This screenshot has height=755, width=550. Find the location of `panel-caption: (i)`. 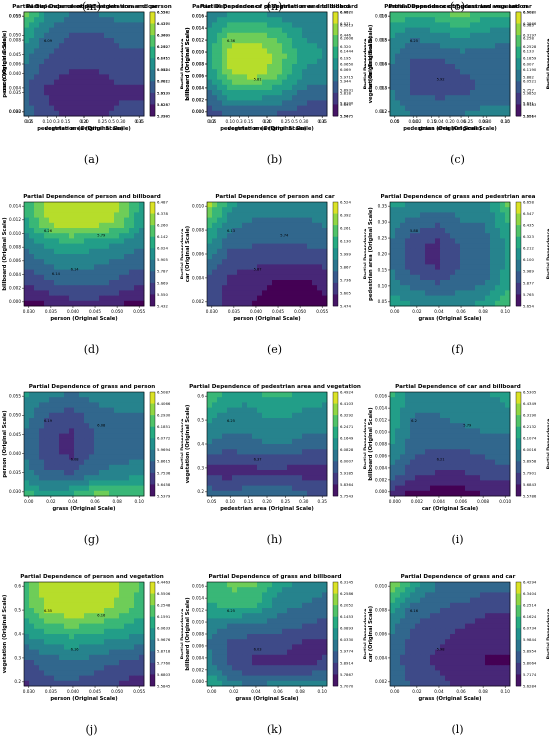

panel-caption: (i) is located at coordinates (457, 539).